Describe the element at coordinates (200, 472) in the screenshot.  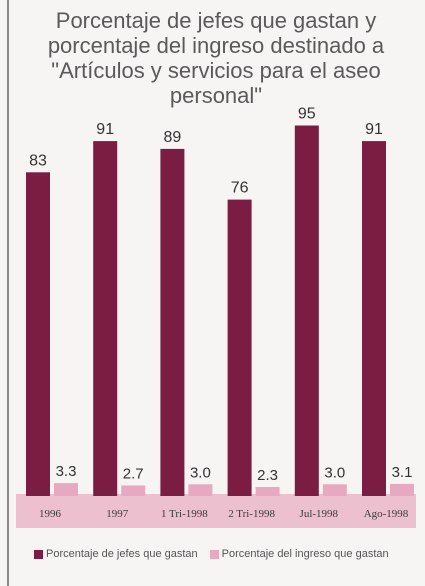
I see `data-label-ingreso-2: 3.0` at that location.